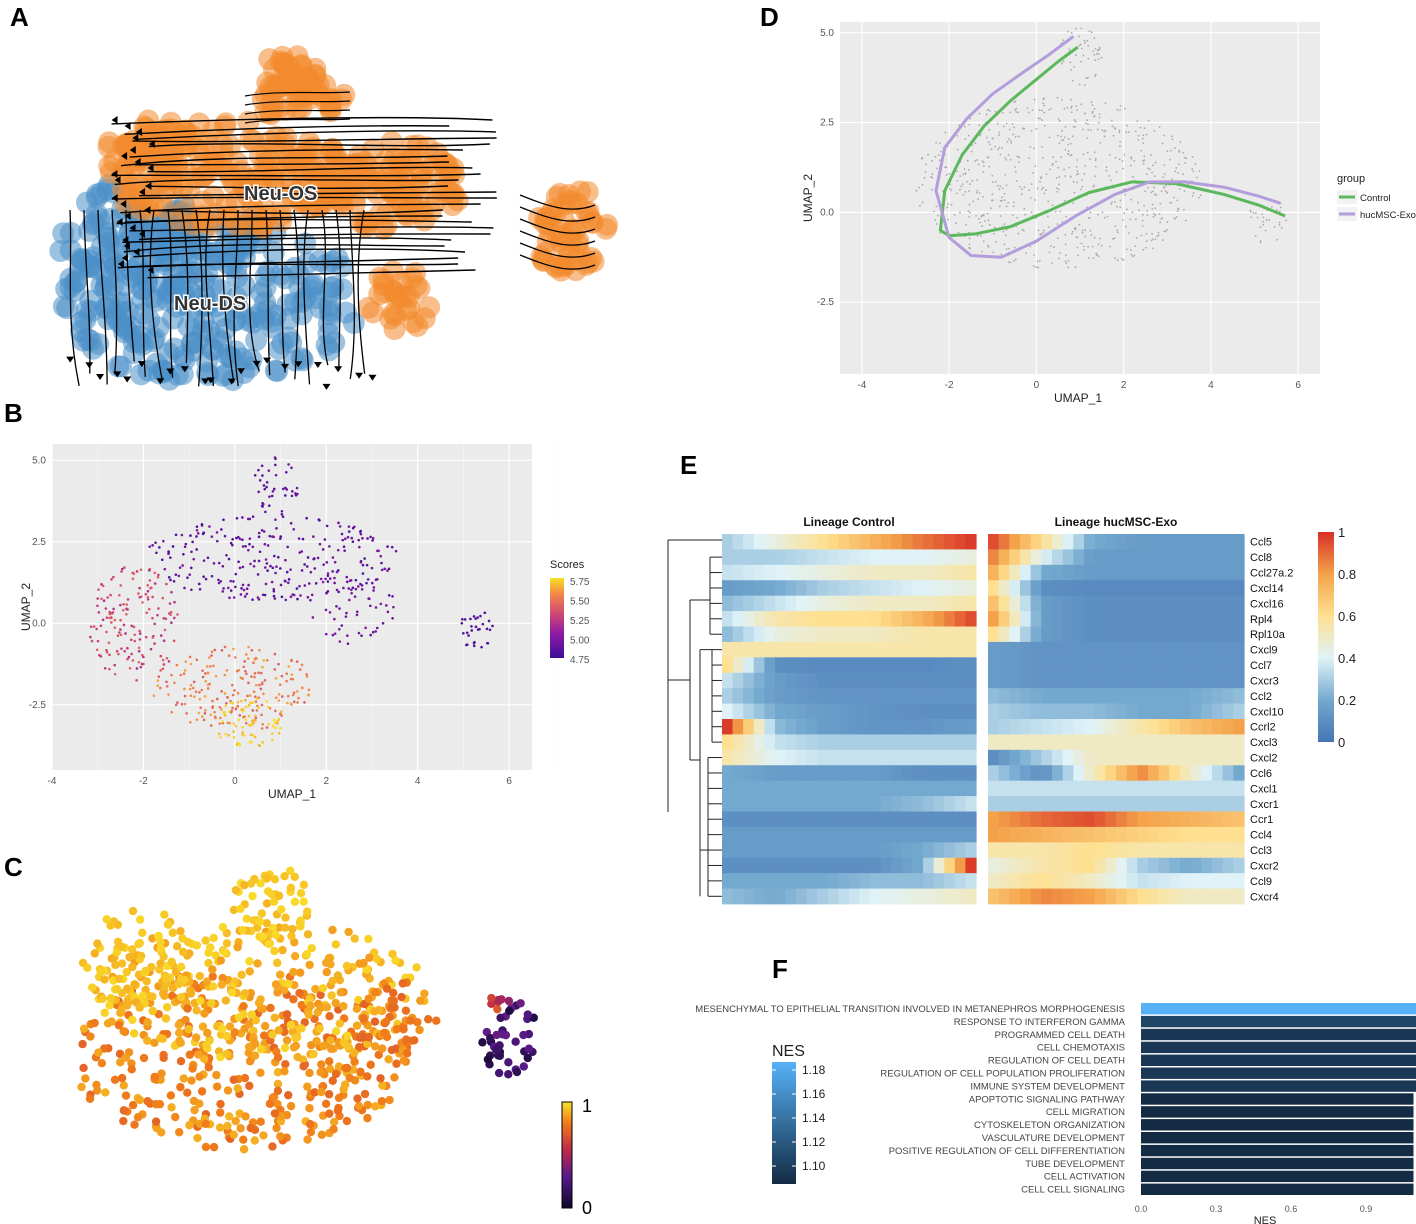 The width and height of the screenshot is (1416, 1224). What do you see at coordinates (949, 385) in the screenshot?
I see `x-tick-label: -2` at bounding box center [949, 385].